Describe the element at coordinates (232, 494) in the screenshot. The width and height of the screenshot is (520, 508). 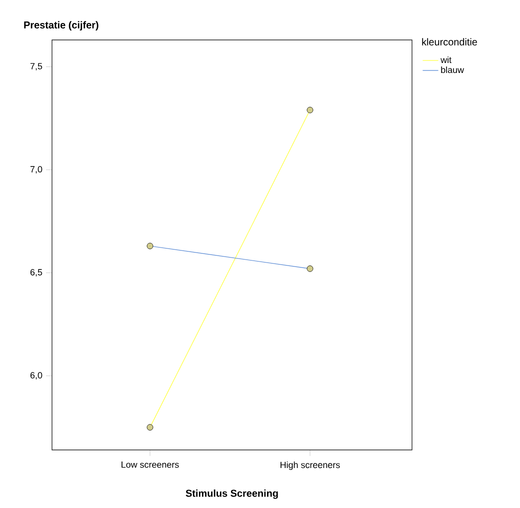
I see `x-axis-title: Stimulus Screening` at that location.